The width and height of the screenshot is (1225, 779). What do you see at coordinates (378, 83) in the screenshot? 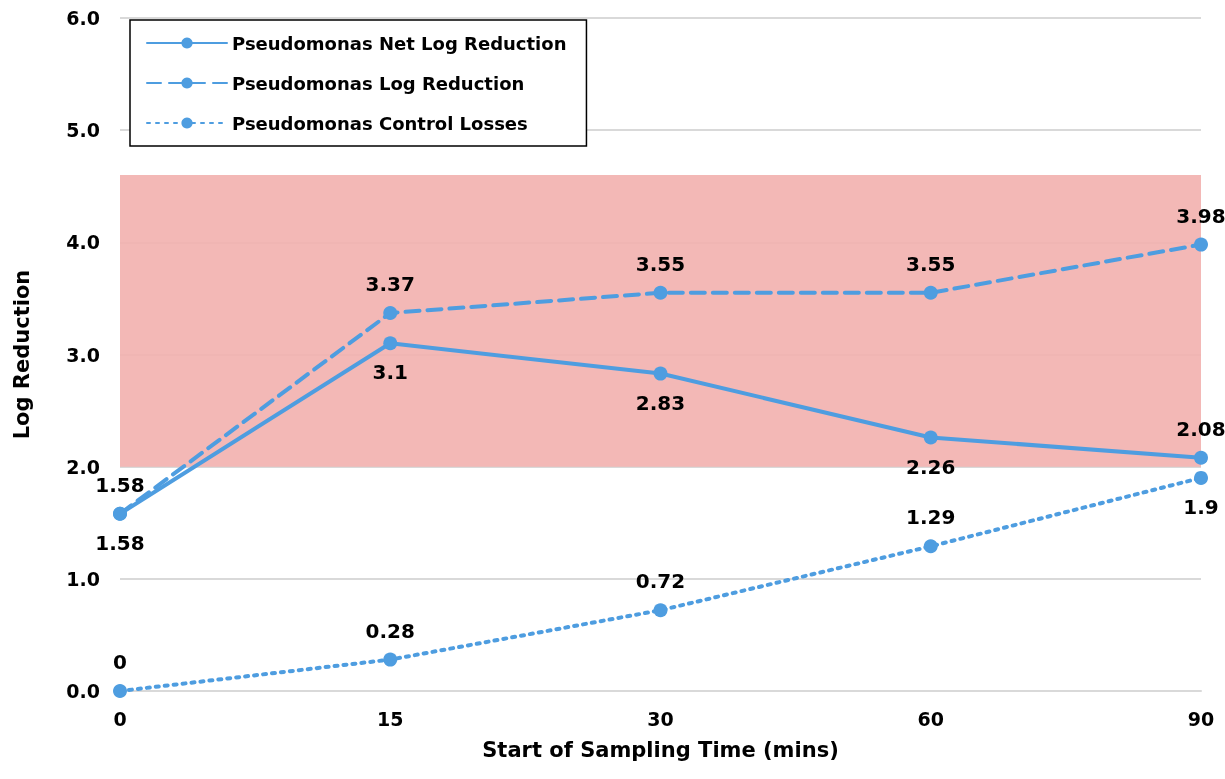
I see `legend-label: Pseudomonas Log Reduction` at bounding box center [378, 83].